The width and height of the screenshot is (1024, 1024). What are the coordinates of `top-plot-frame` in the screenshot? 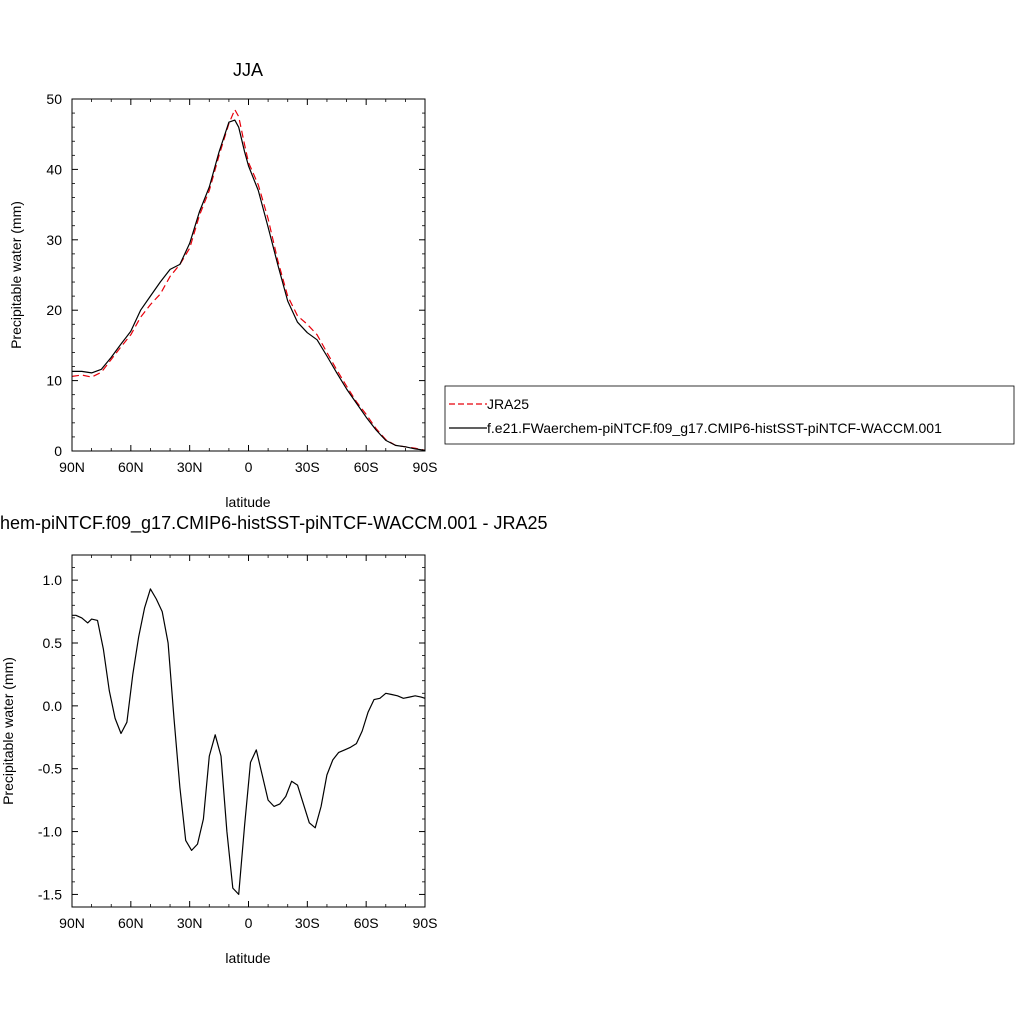 It's located at (248, 275).